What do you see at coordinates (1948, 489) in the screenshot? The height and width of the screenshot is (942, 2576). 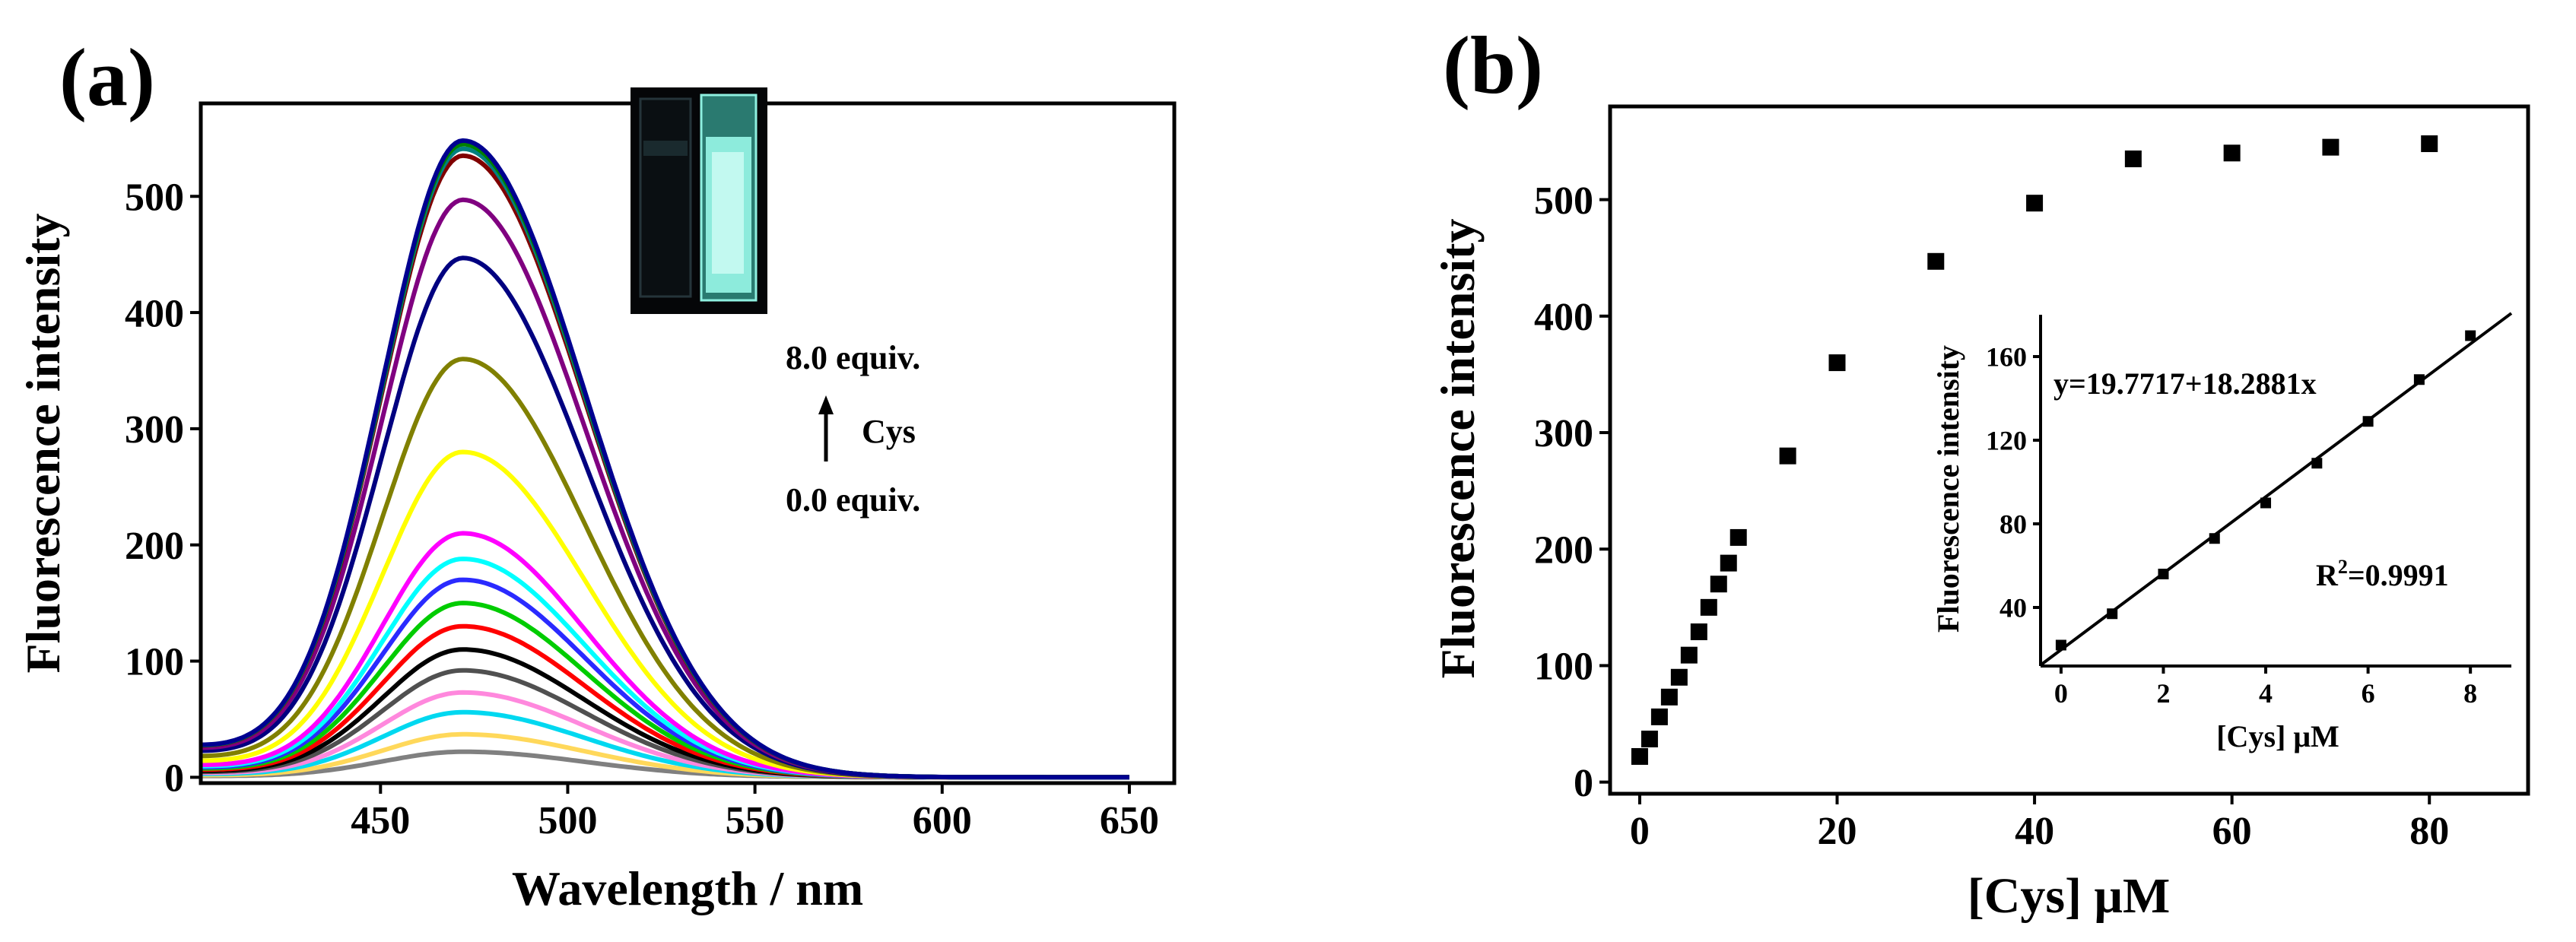 I see `inset-y-axis-label: Fluorescence intensity` at bounding box center [1948, 489].